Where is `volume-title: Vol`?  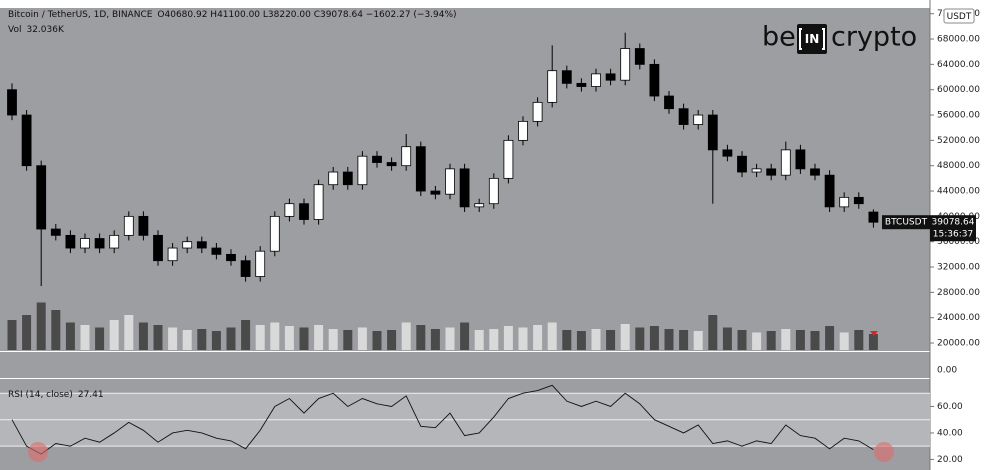
volume-title: Vol is located at coordinates (14, 30).